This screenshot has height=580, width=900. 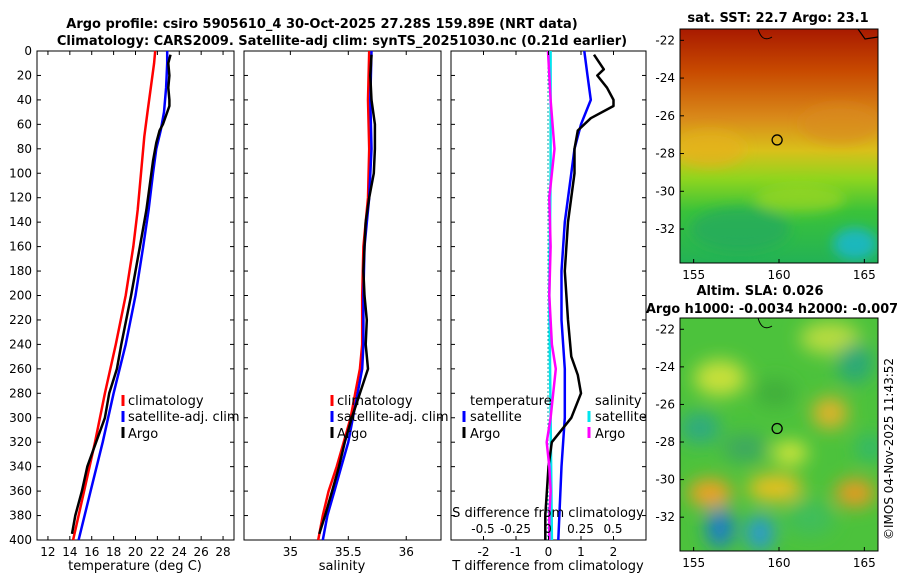 I want to click on legend-salinity-title: salinity, so click(x=618, y=401).